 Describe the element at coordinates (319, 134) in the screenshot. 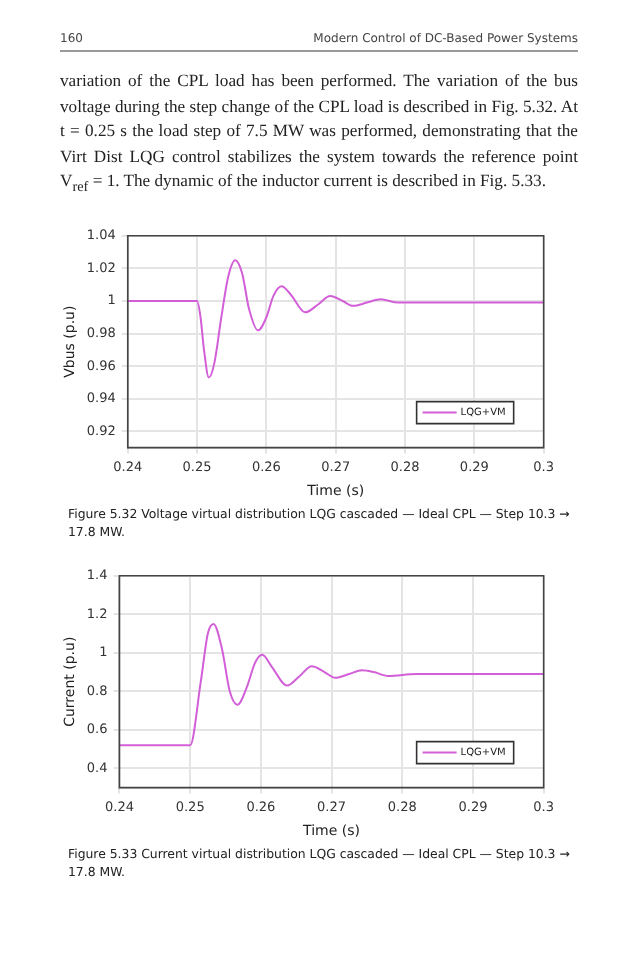

I see `text: variation of the CPL load has been performed. The variation of the bus voltage during the step change of the CPL load is described in Fig. 5.32. At t = 0.25 s the load step of 7.5 MW was performed, demonstrating that the Virt Dist LQG control stabilizes the system towards the reference point V$_{ref}$ = 1. The dynamic of the inductor current is described in Fig. 5.33.` at that location.